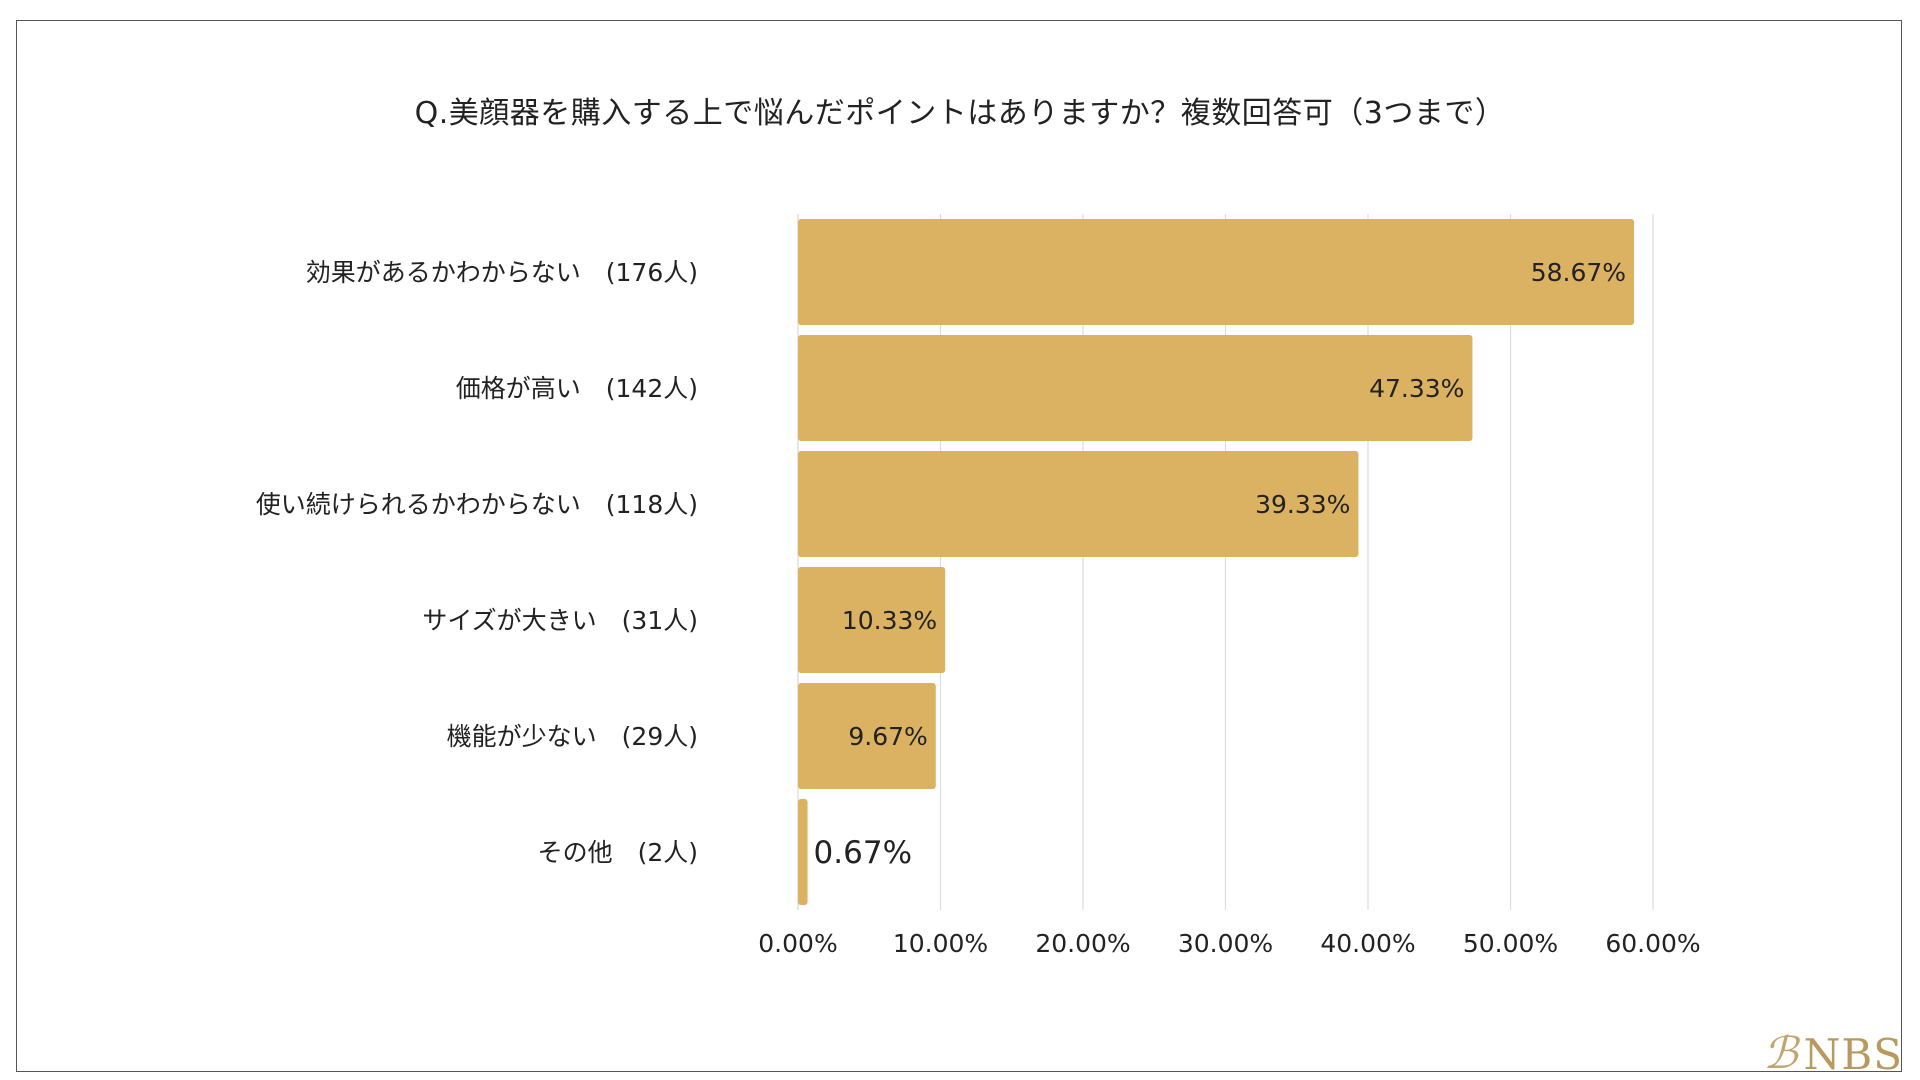  I want to click on data-label: 10.33%, so click(889, 620).